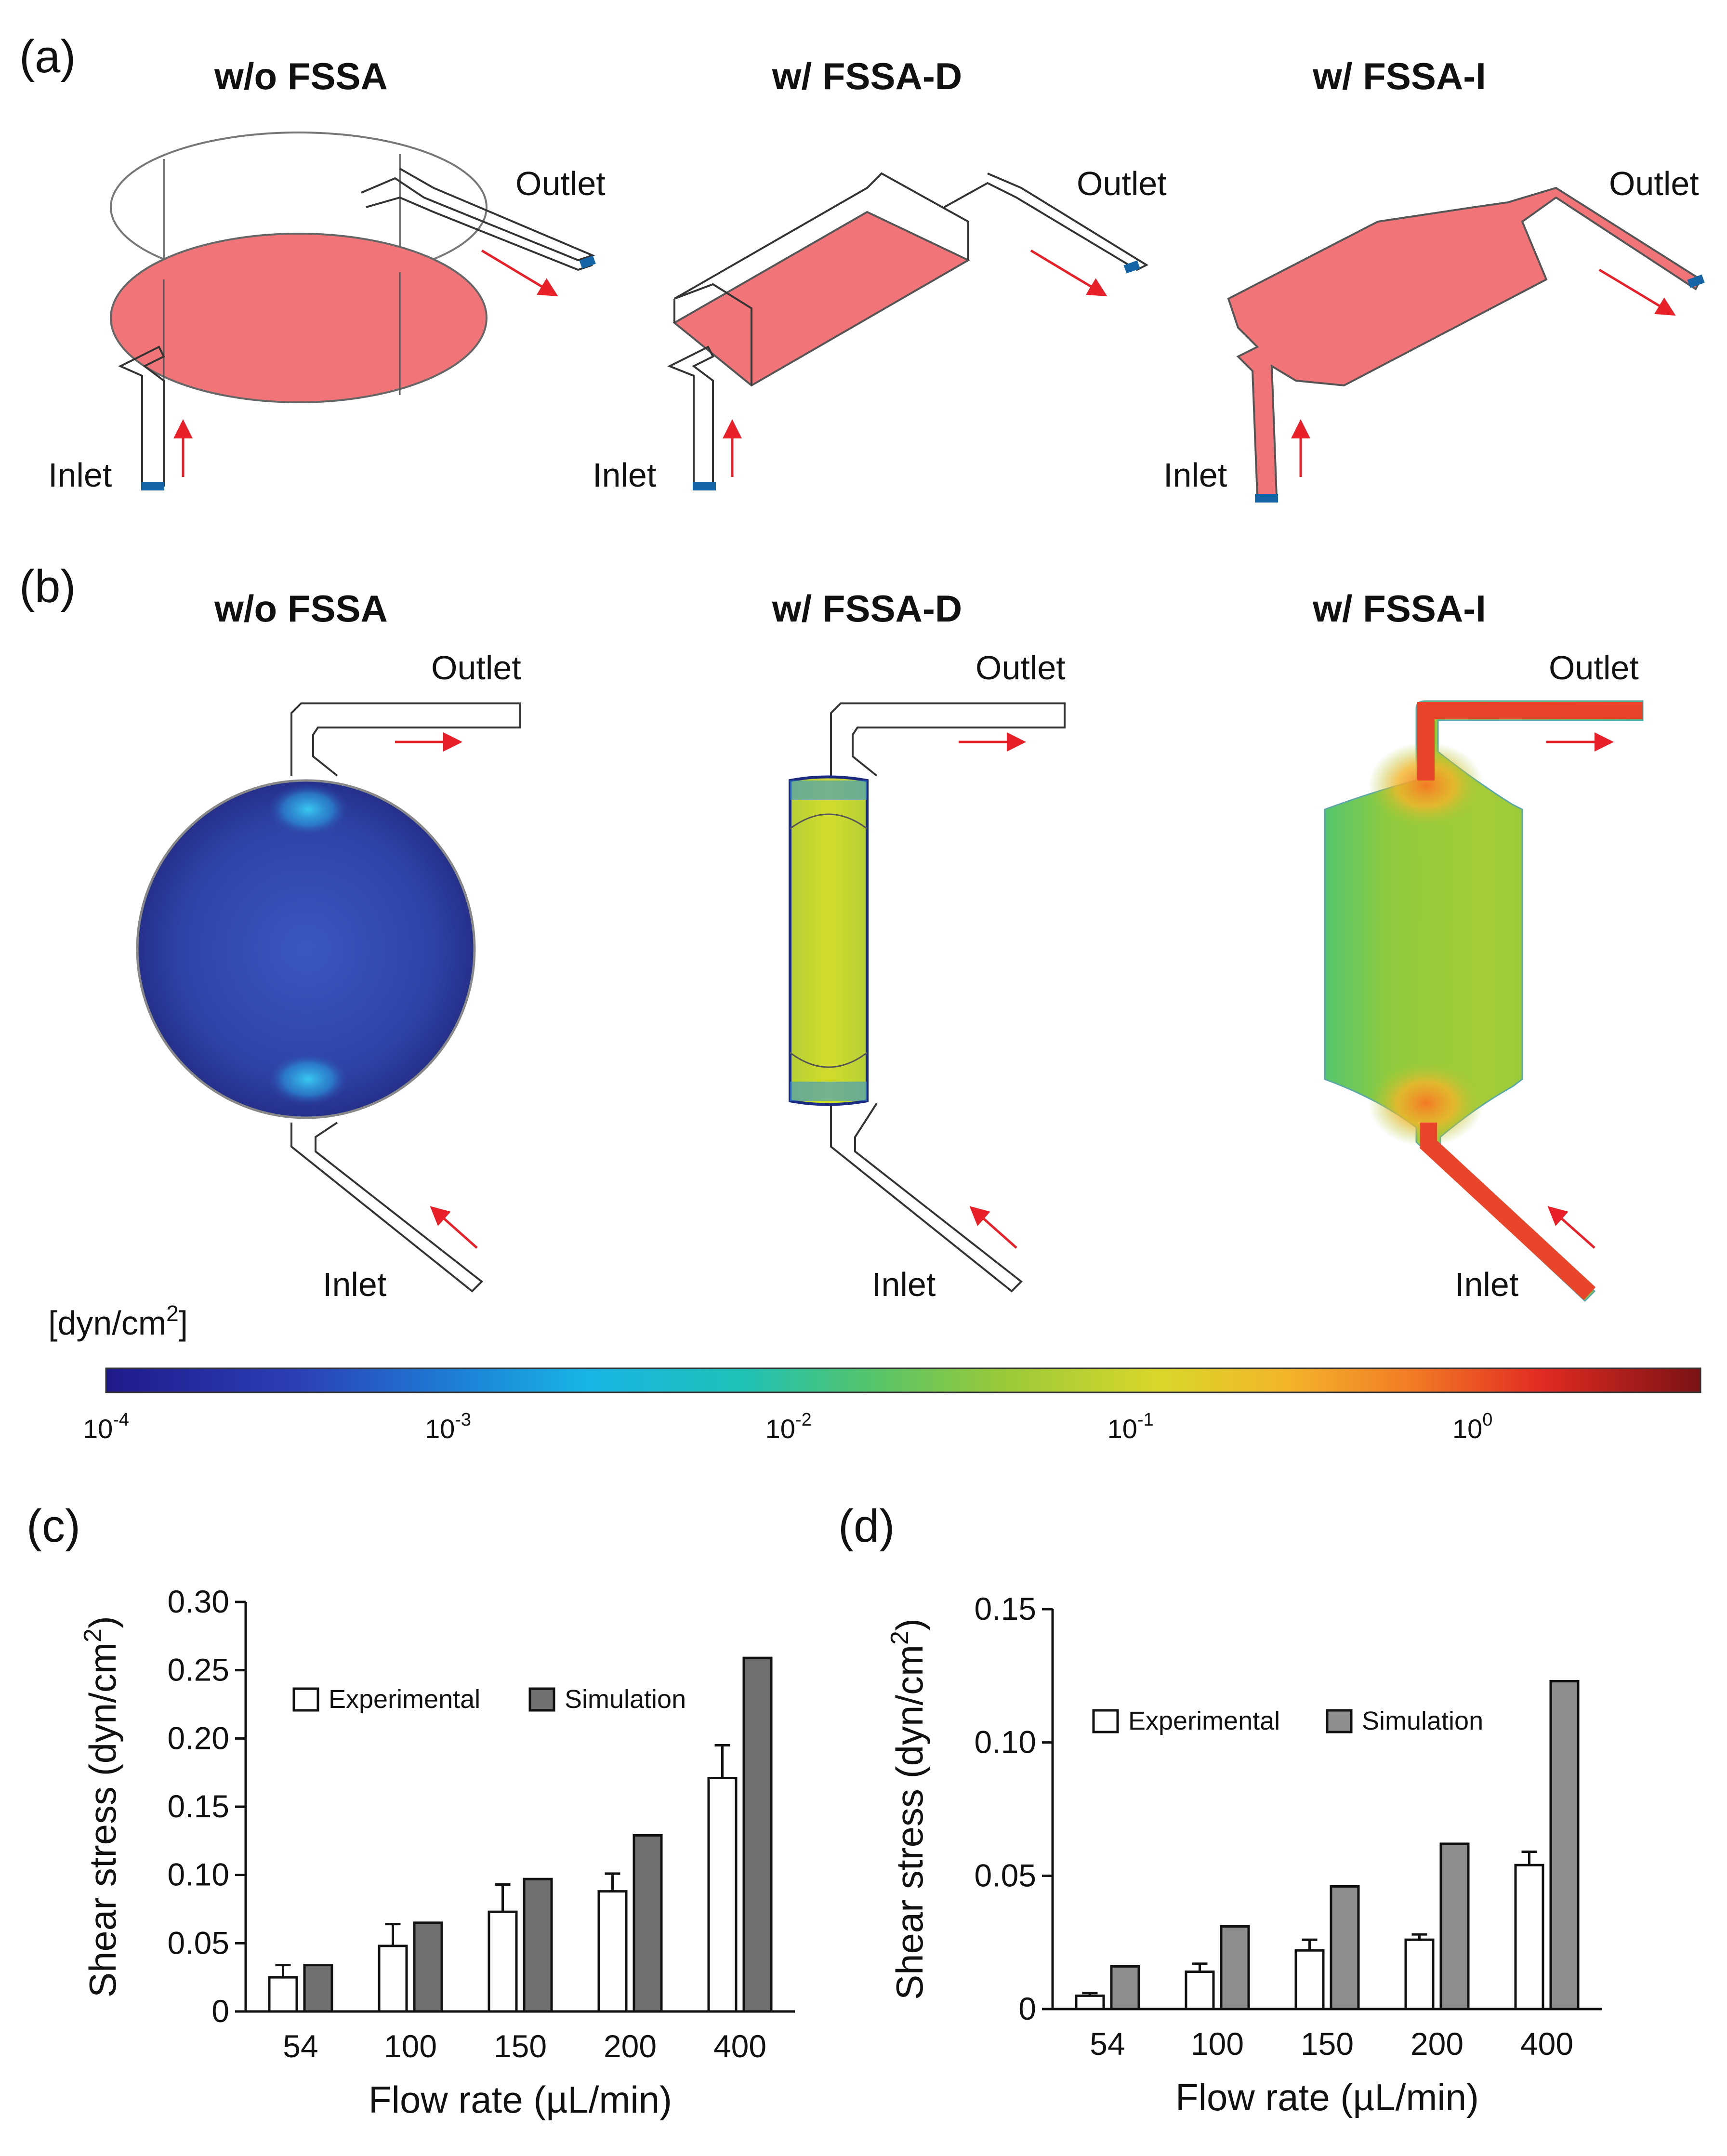  Describe the element at coordinates (866, 1526) in the screenshot. I see `panel-d-label: (d)` at that location.